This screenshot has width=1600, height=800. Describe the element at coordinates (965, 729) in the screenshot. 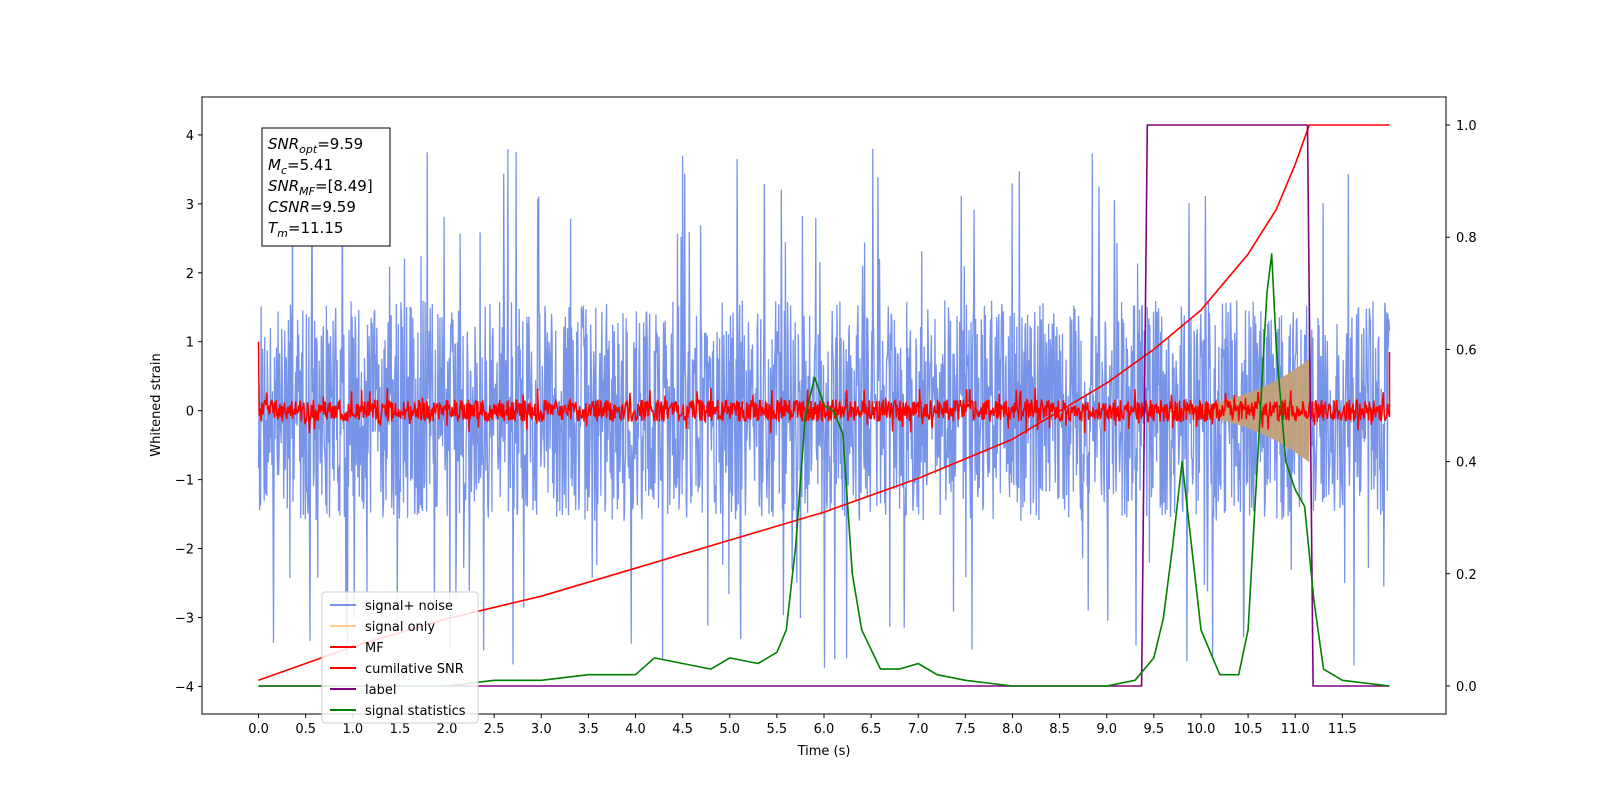

I see `x-tick-label-15: 7.5` at that location.